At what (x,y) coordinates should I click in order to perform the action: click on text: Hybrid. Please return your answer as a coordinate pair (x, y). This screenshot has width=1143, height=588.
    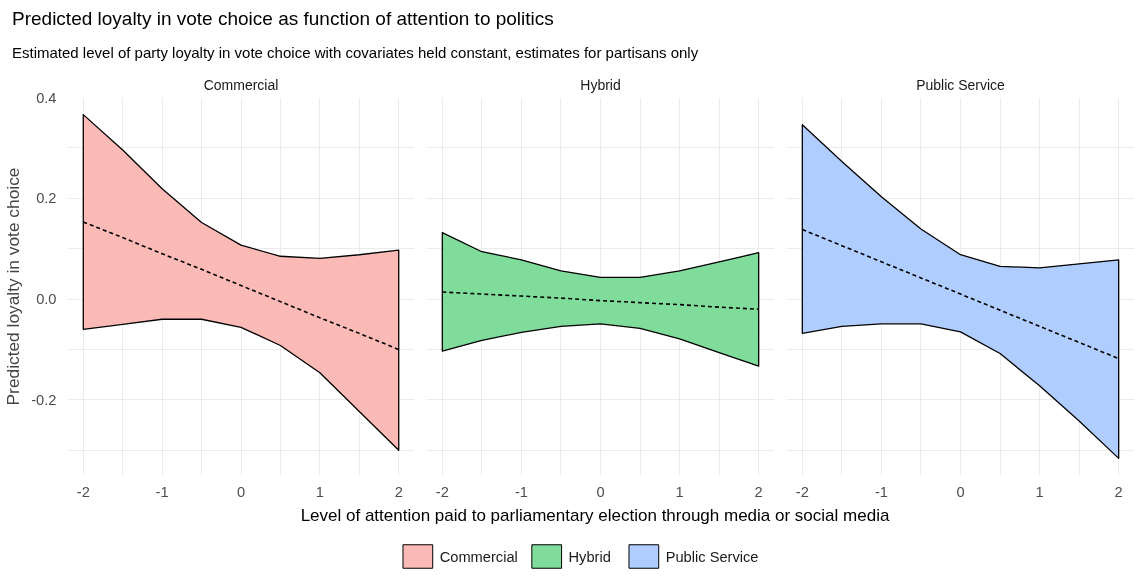
    Looking at the image, I should click on (589, 556).